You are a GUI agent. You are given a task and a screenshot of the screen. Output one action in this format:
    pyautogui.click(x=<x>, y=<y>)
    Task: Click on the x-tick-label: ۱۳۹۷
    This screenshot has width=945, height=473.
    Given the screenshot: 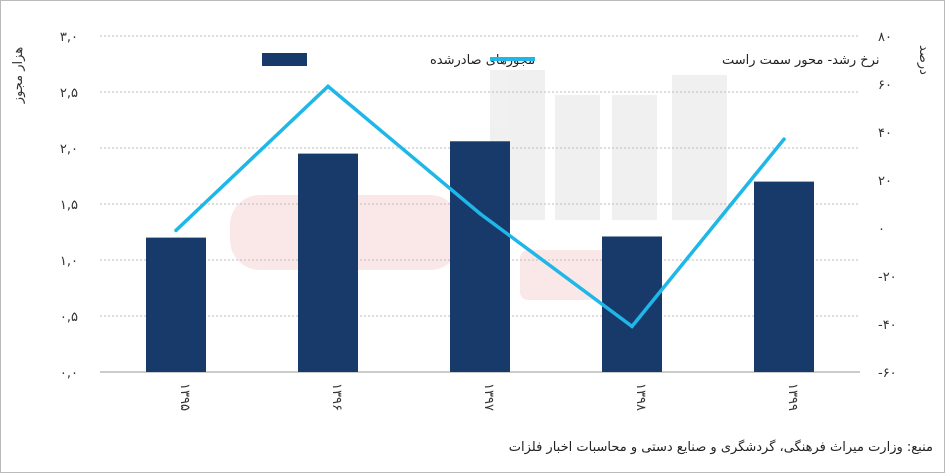 What is the action you would take?
    pyautogui.click(x=488, y=397)
    